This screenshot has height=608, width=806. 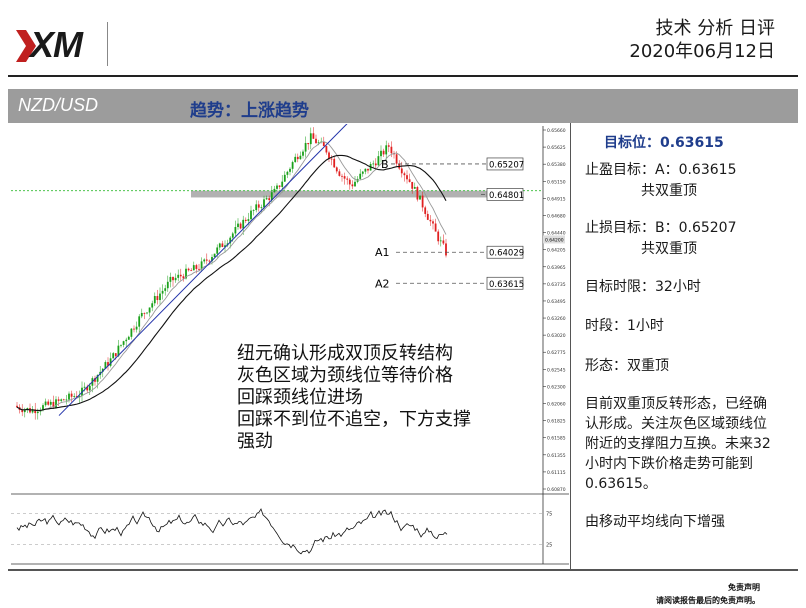 I want to click on trend-label: 趋势：上涨趋势, so click(x=249, y=111).